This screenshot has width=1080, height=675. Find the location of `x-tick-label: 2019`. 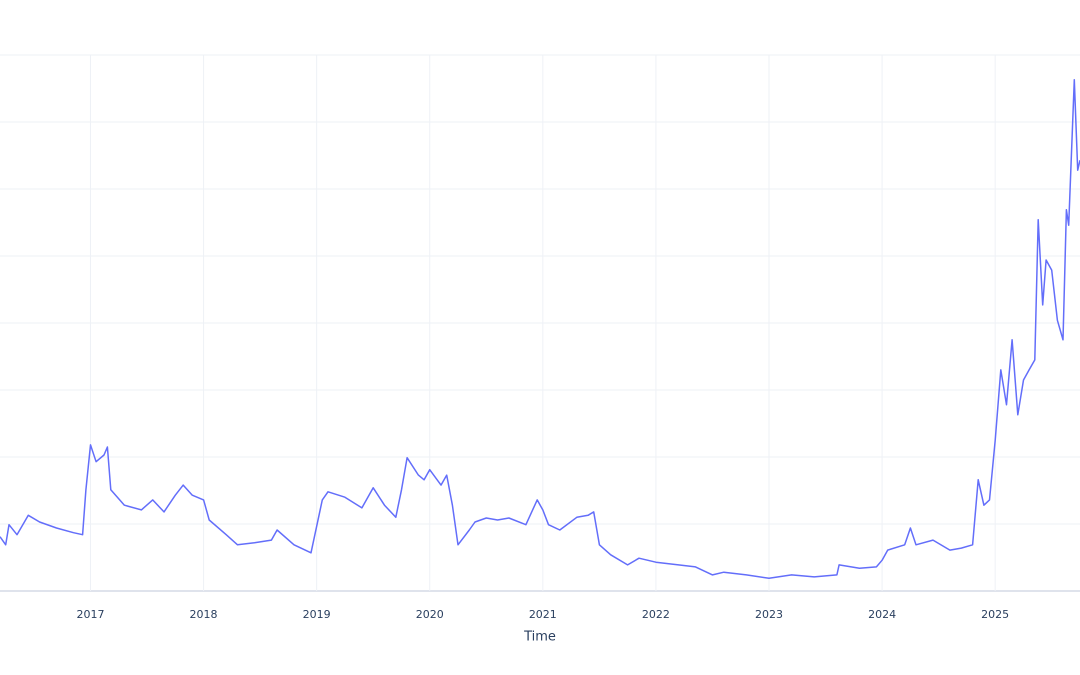

x-tick-label: 2019 is located at coordinates (317, 614).